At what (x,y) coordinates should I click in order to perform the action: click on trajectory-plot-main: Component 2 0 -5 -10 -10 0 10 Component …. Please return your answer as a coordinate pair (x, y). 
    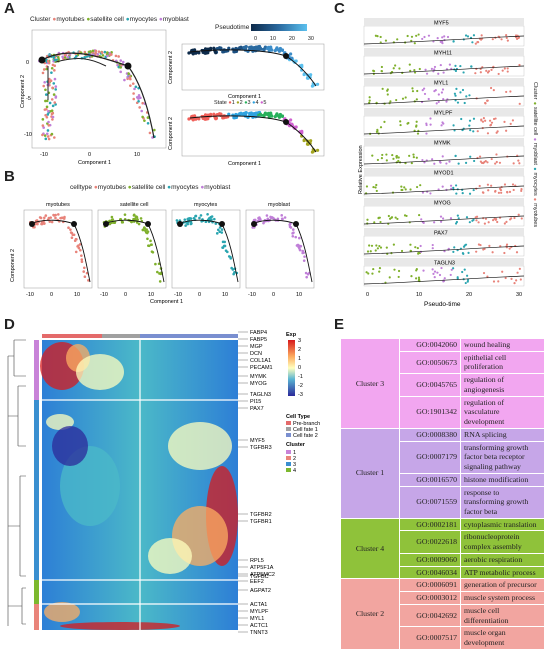
    Looking at the image, I should click on (93, 97).